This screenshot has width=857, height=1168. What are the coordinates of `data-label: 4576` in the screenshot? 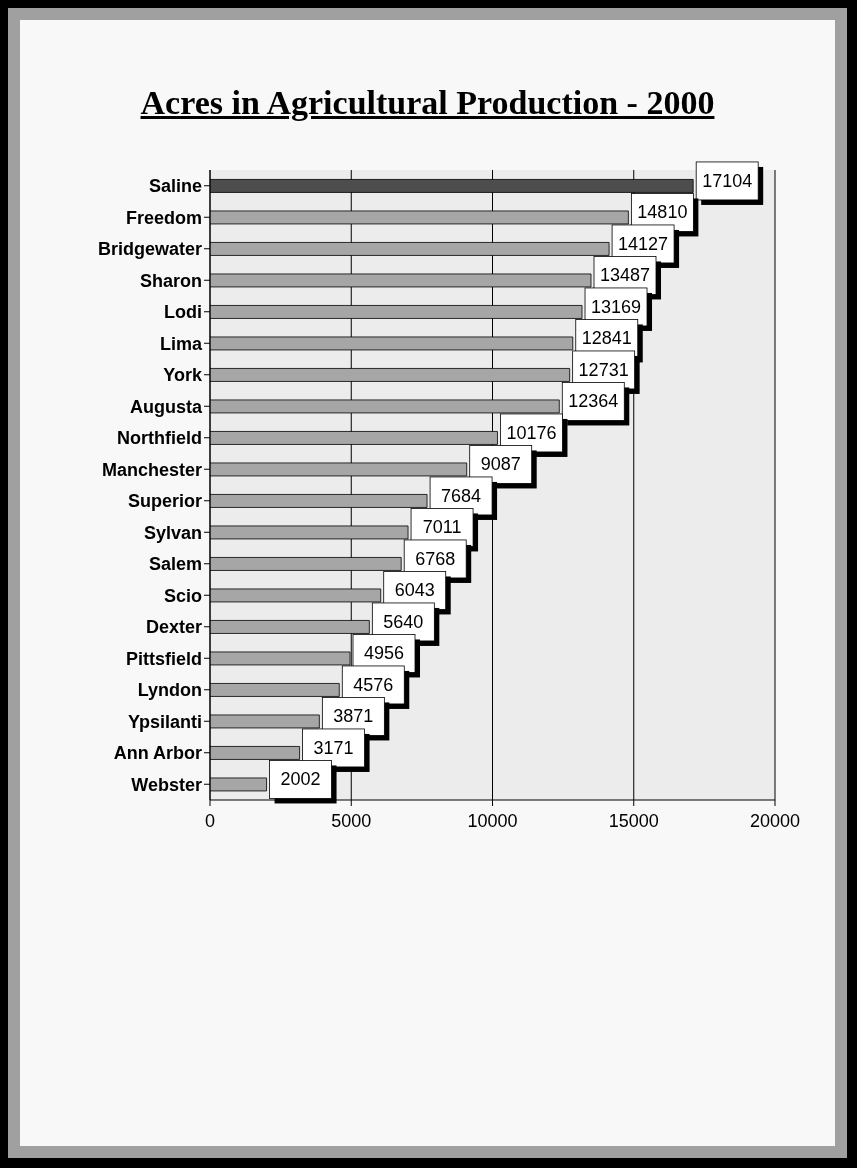 It's located at (373, 684).